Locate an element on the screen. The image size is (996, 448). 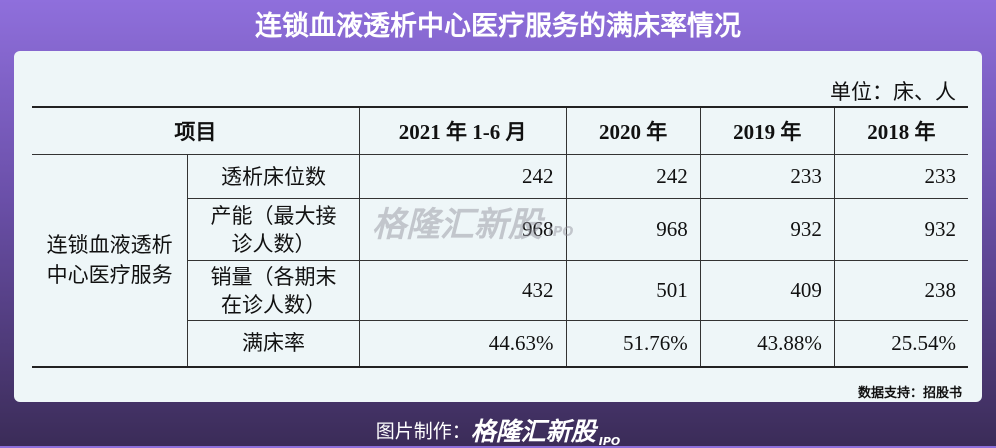
table-row: 销量（各期末在诊人数） 432 501 409 238 is located at coordinates (500, 290).